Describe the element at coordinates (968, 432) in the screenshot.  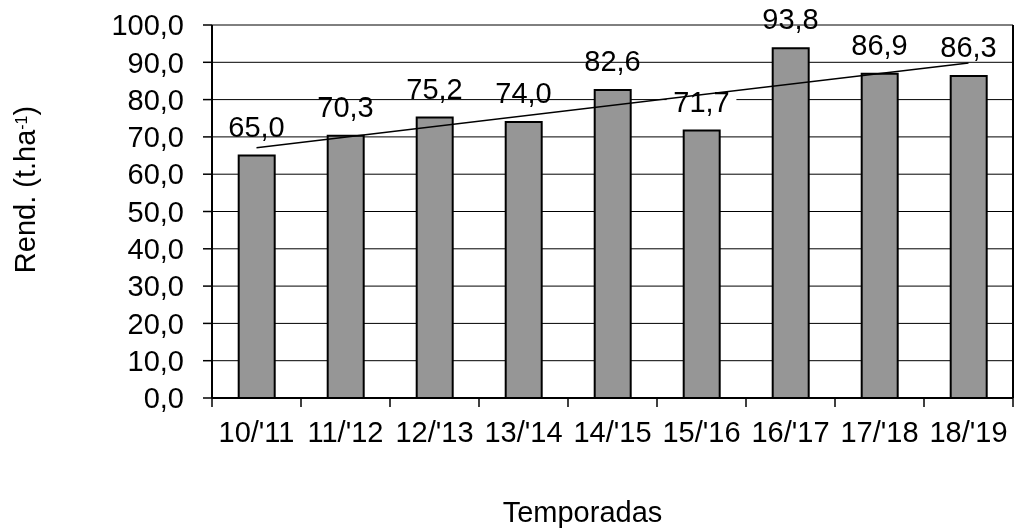
I see `x-tick-label: 18/'19` at that location.